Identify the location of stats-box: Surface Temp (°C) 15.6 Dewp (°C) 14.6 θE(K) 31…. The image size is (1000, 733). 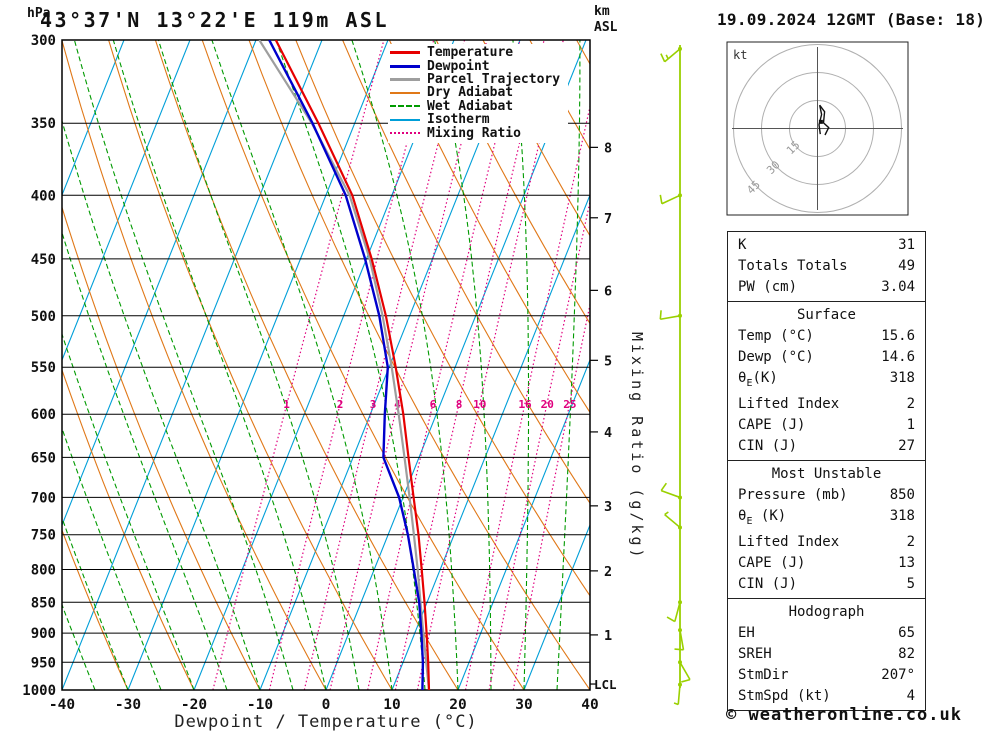
(826, 381).